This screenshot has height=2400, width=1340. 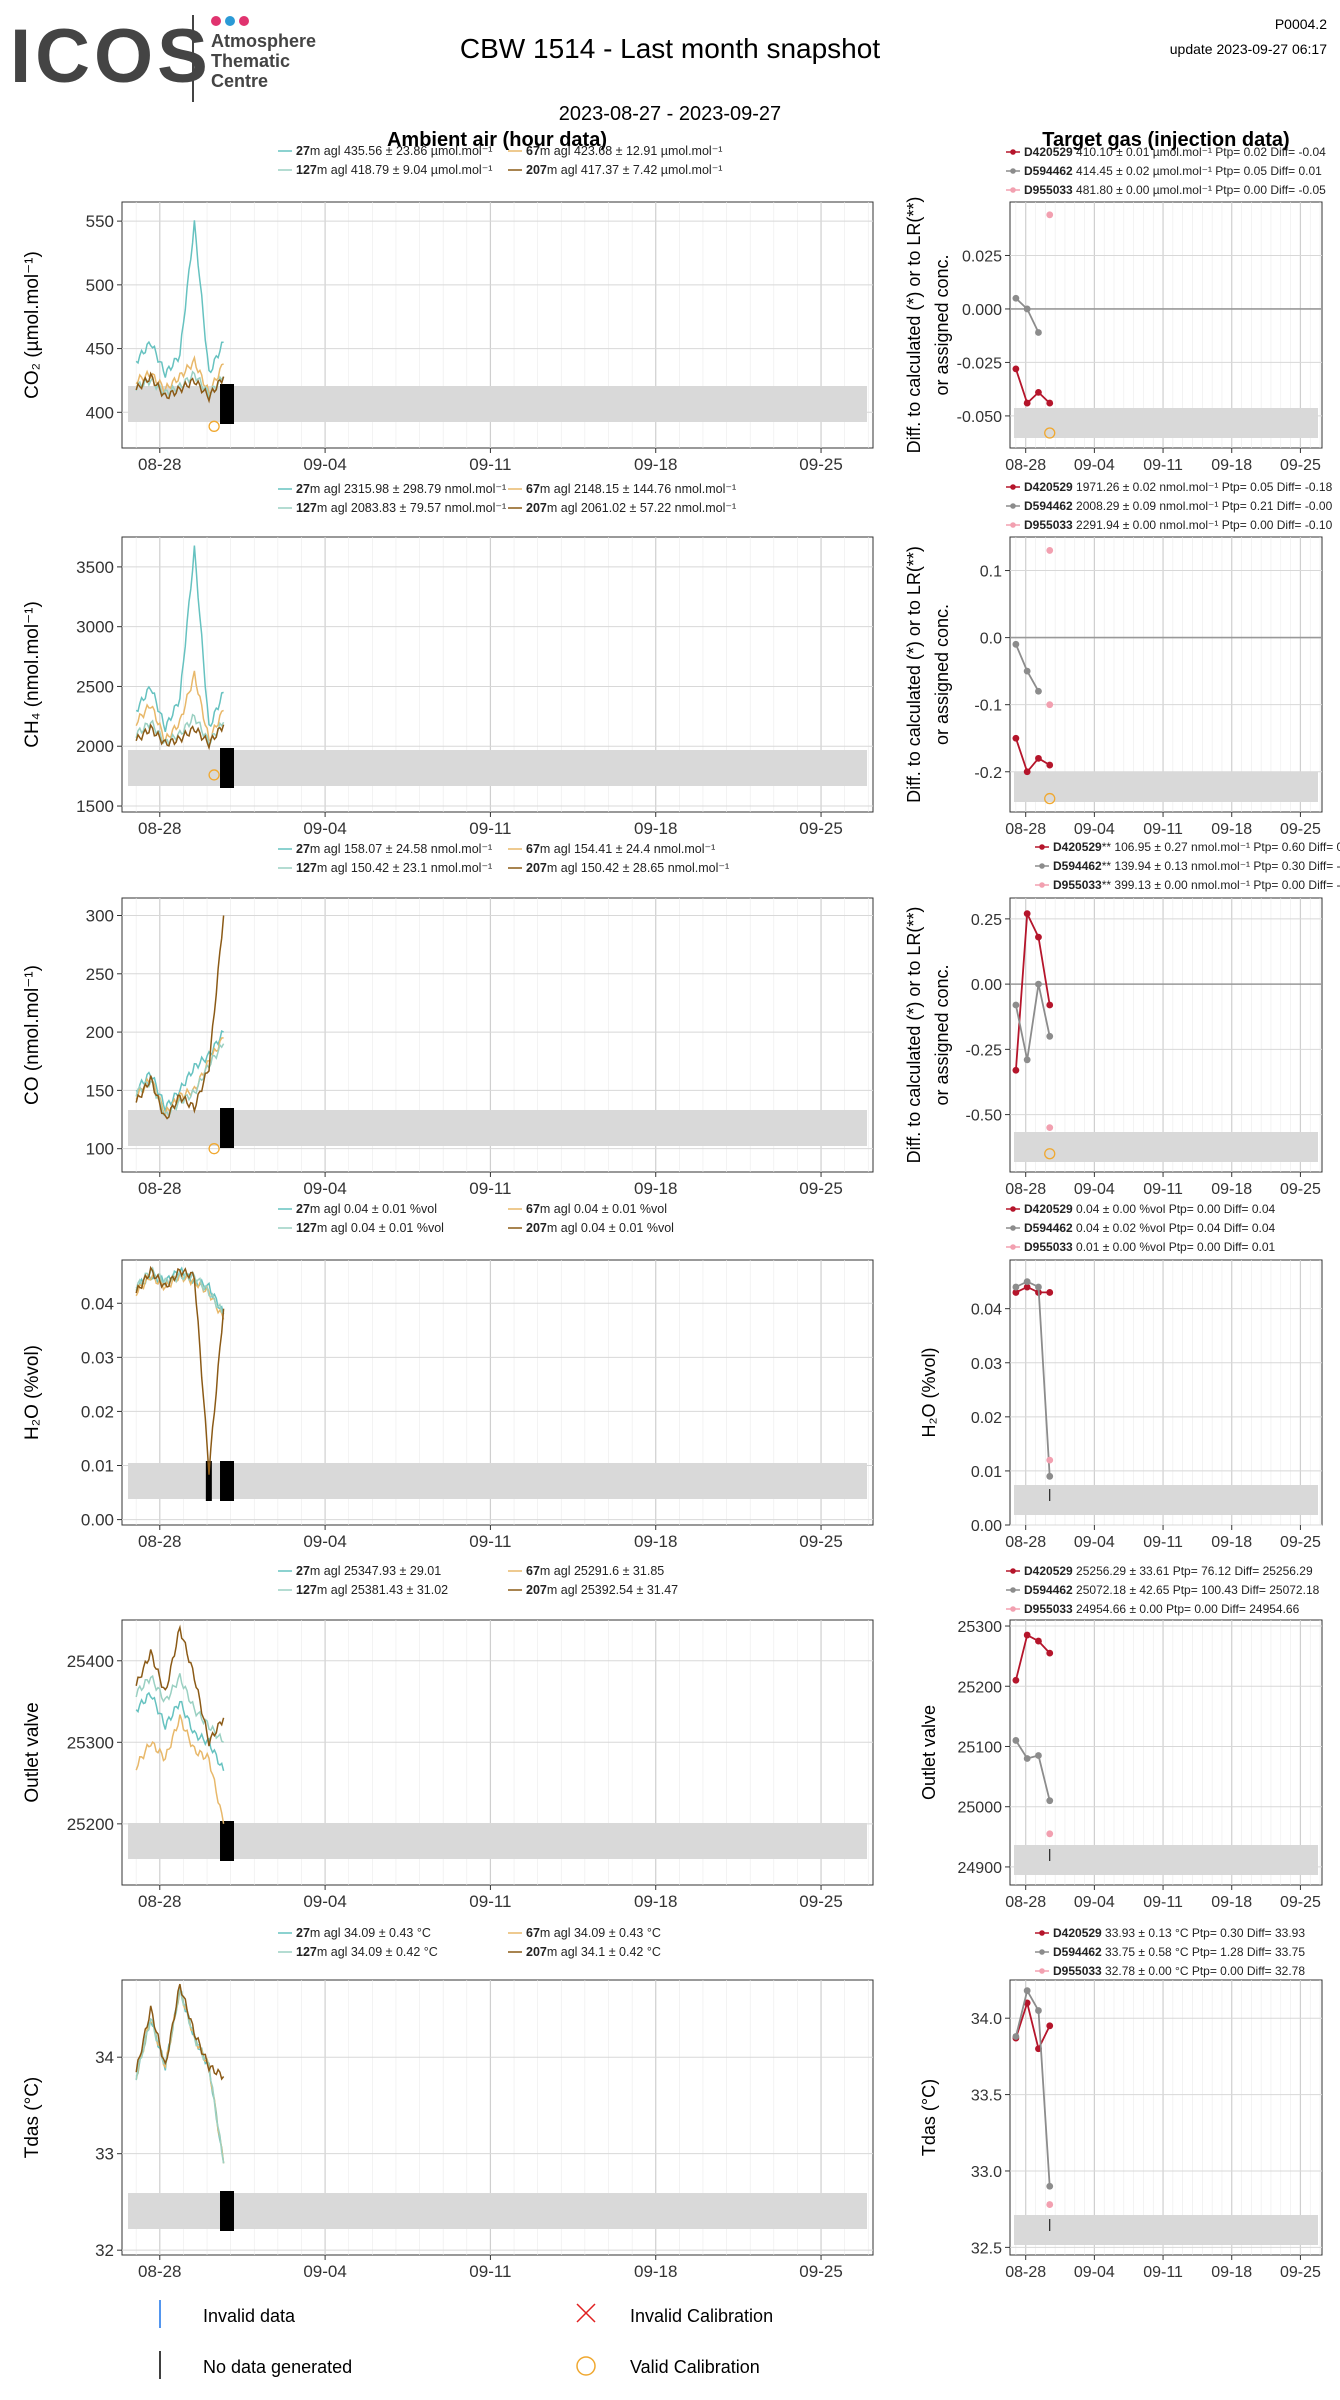 What do you see at coordinates (244, 21) in the screenshot?
I see `logo-dot-pink` at bounding box center [244, 21].